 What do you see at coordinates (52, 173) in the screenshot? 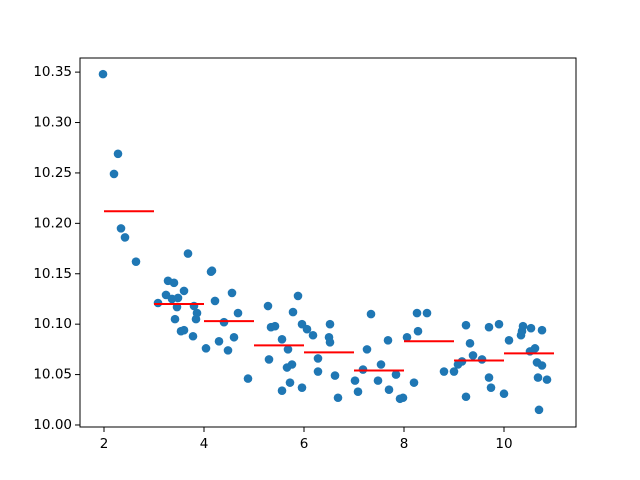
I see `y-tick-label: 10.25` at bounding box center [52, 173].